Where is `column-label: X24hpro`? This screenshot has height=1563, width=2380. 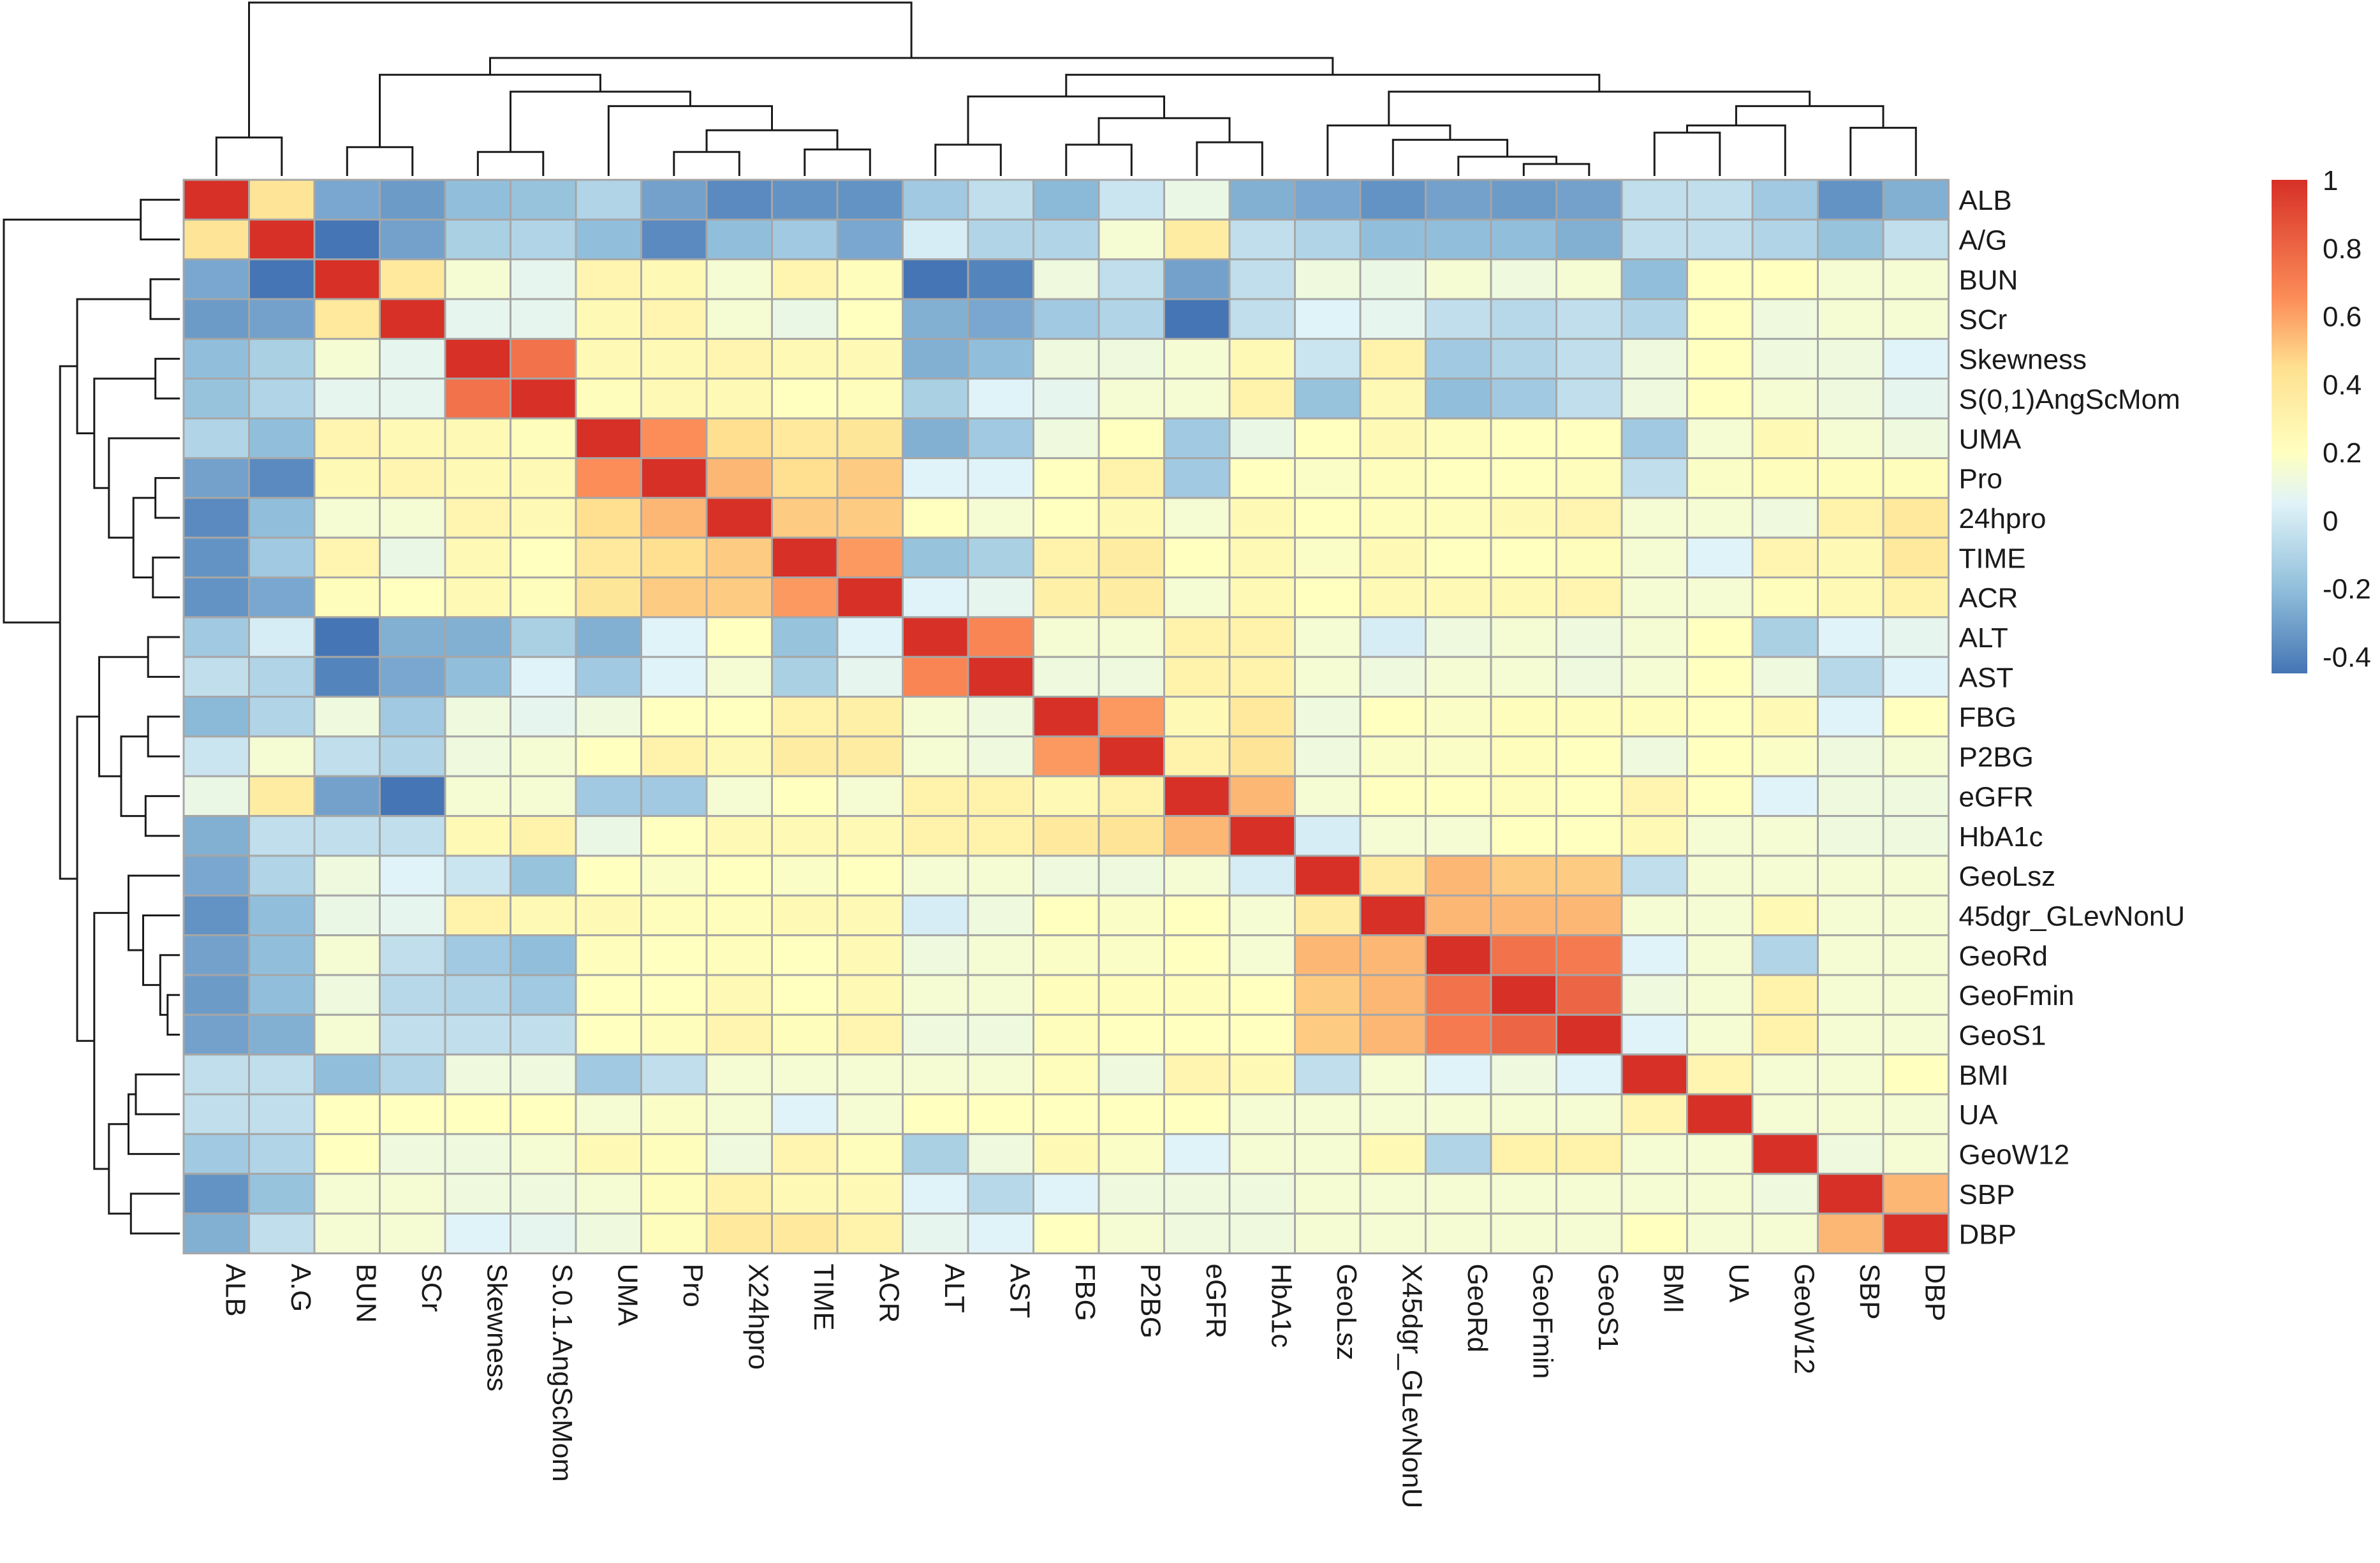 column-label: X24hpro is located at coordinates (758, 1316).